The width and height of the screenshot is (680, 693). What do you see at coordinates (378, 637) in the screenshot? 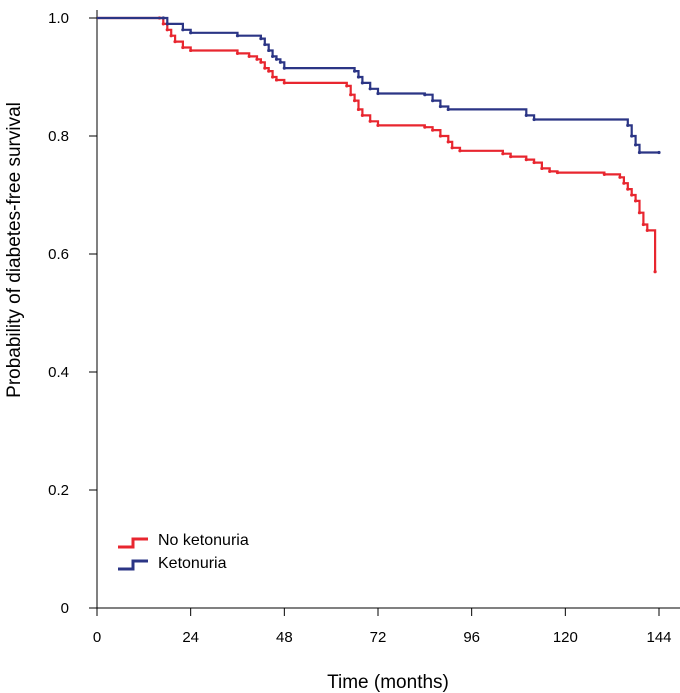
I see `x-tick-label: 72` at bounding box center [378, 637].